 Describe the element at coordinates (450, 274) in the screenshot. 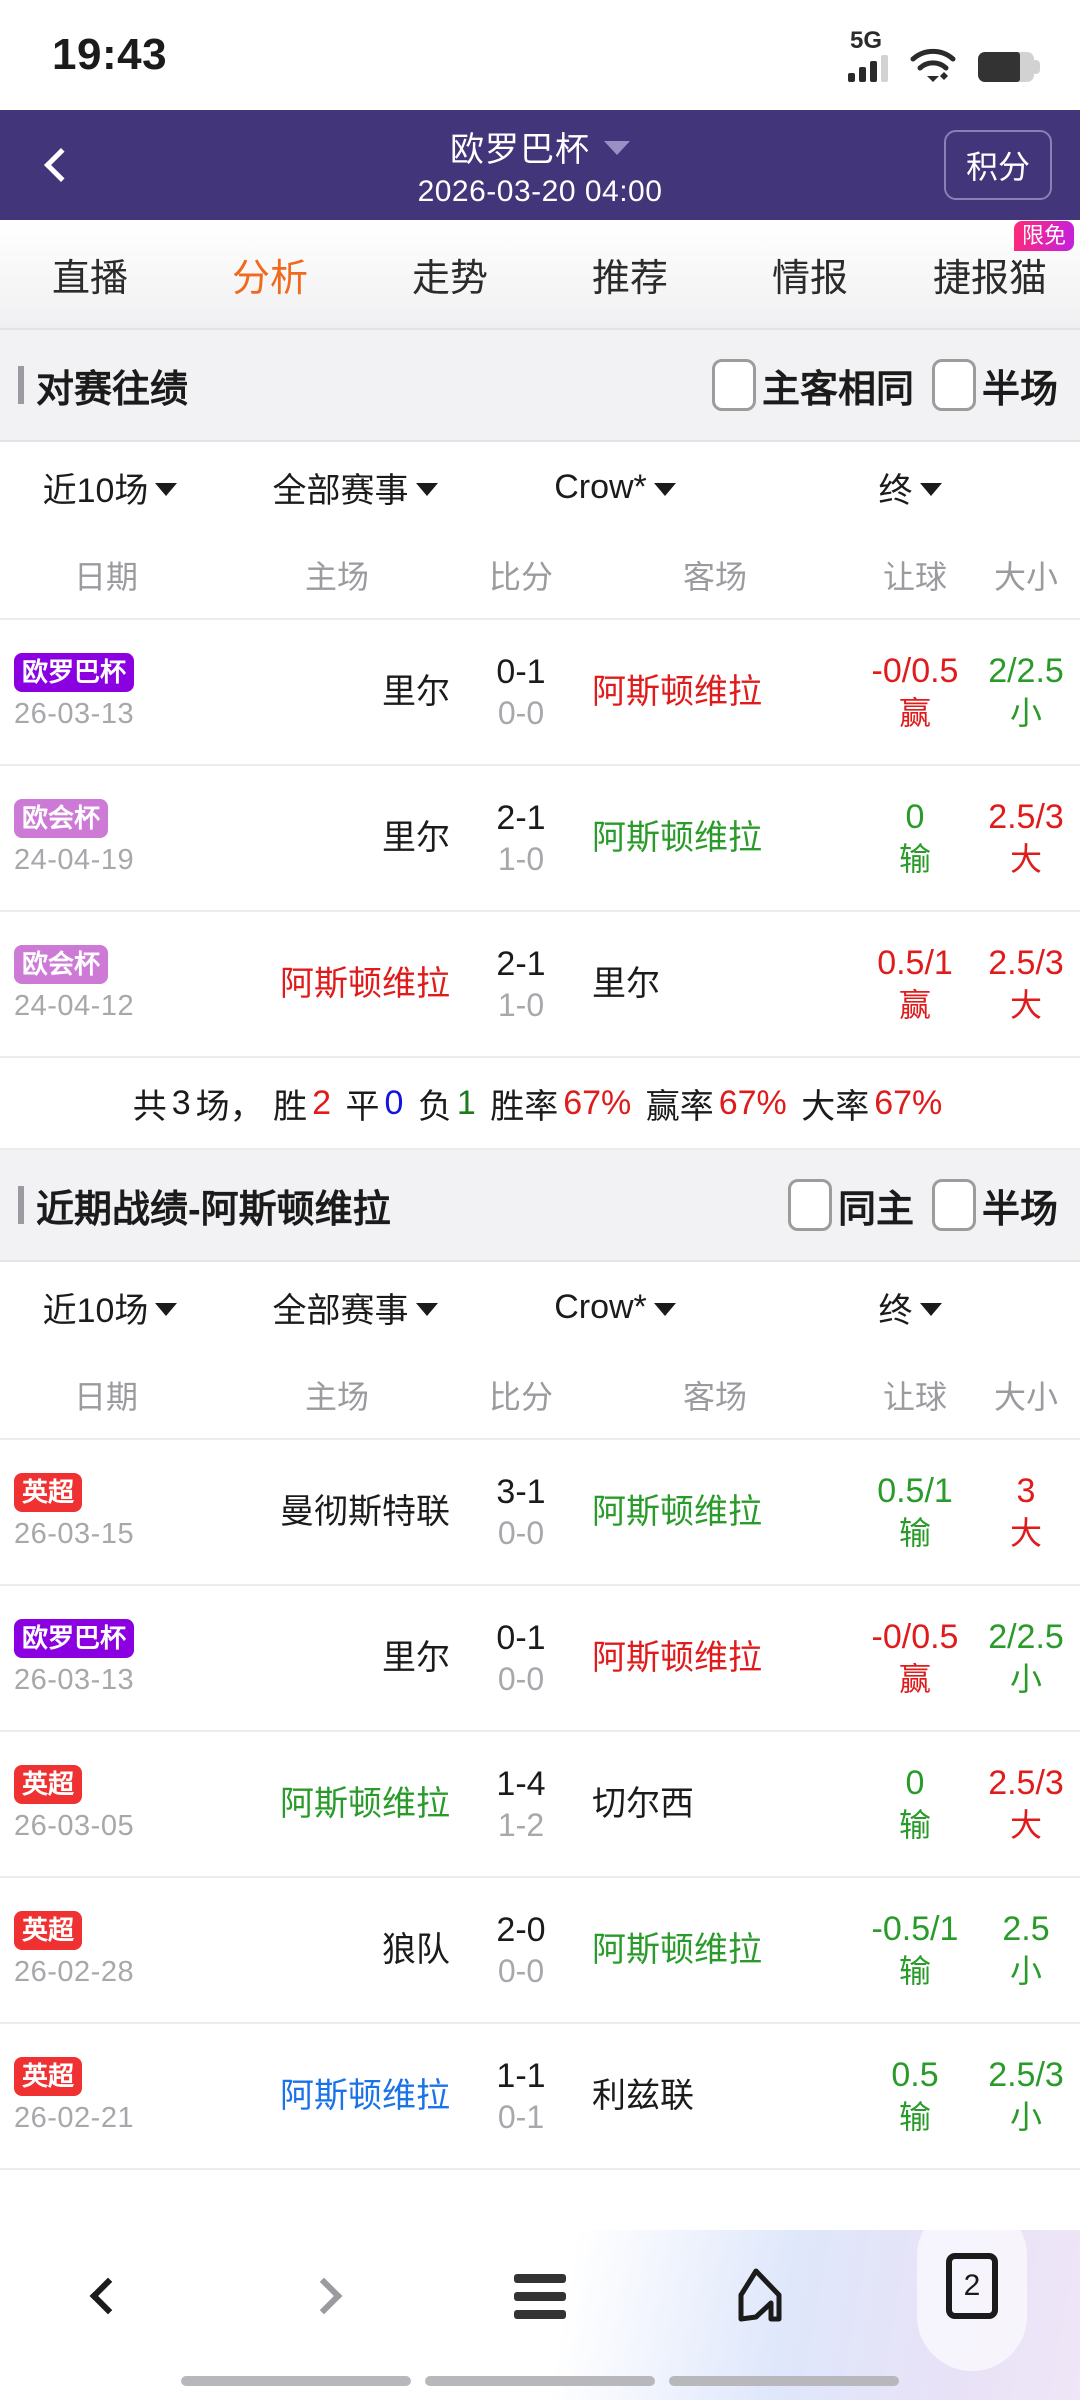

I see `tab-trend: 走势` at that location.